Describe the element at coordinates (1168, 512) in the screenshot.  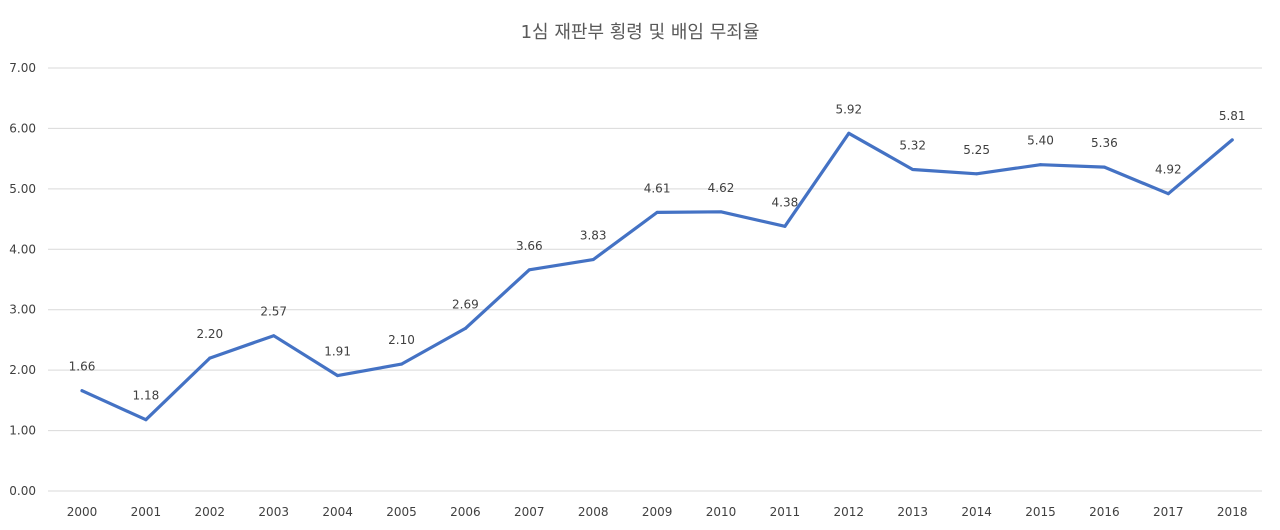
I see `x-tick-label: 2017` at that location.